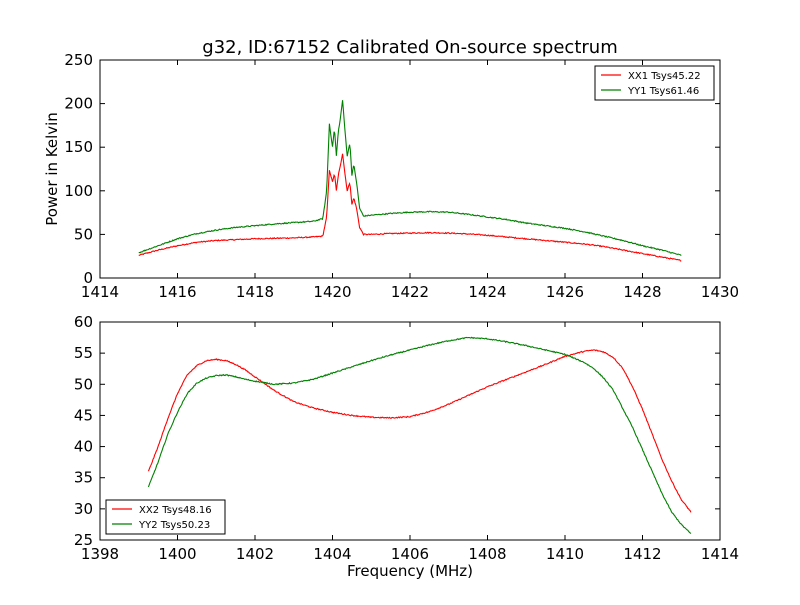 The width and height of the screenshot is (800, 605). I want to click on x-tick-label: 1412, so click(642, 554).